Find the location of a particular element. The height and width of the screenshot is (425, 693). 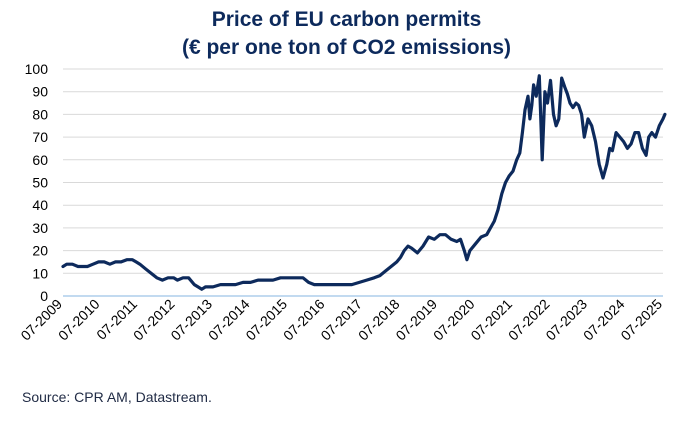

y-tick-label: 30 is located at coordinates (40, 228).